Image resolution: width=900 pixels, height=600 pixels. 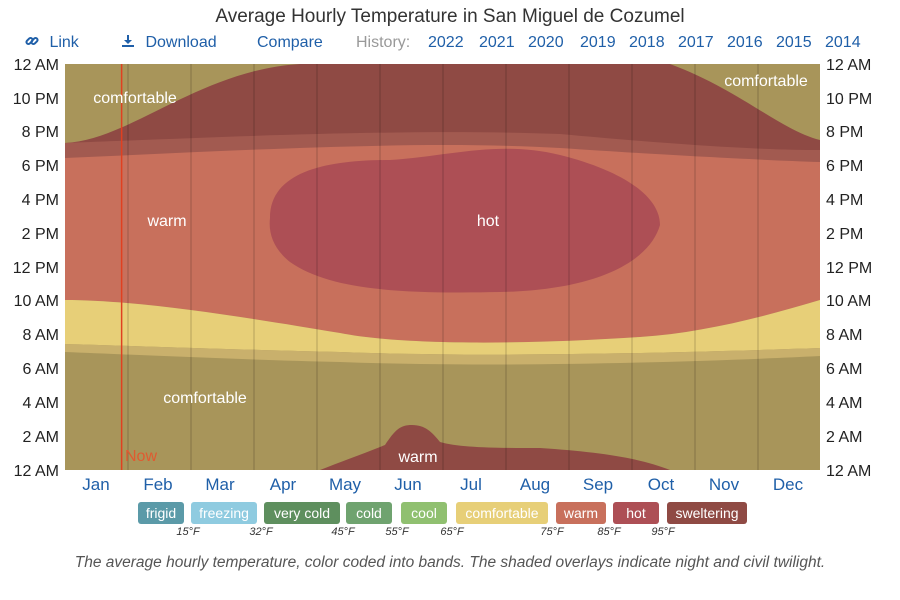 I want to click on link-button: Link, so click(x=52, y=43).